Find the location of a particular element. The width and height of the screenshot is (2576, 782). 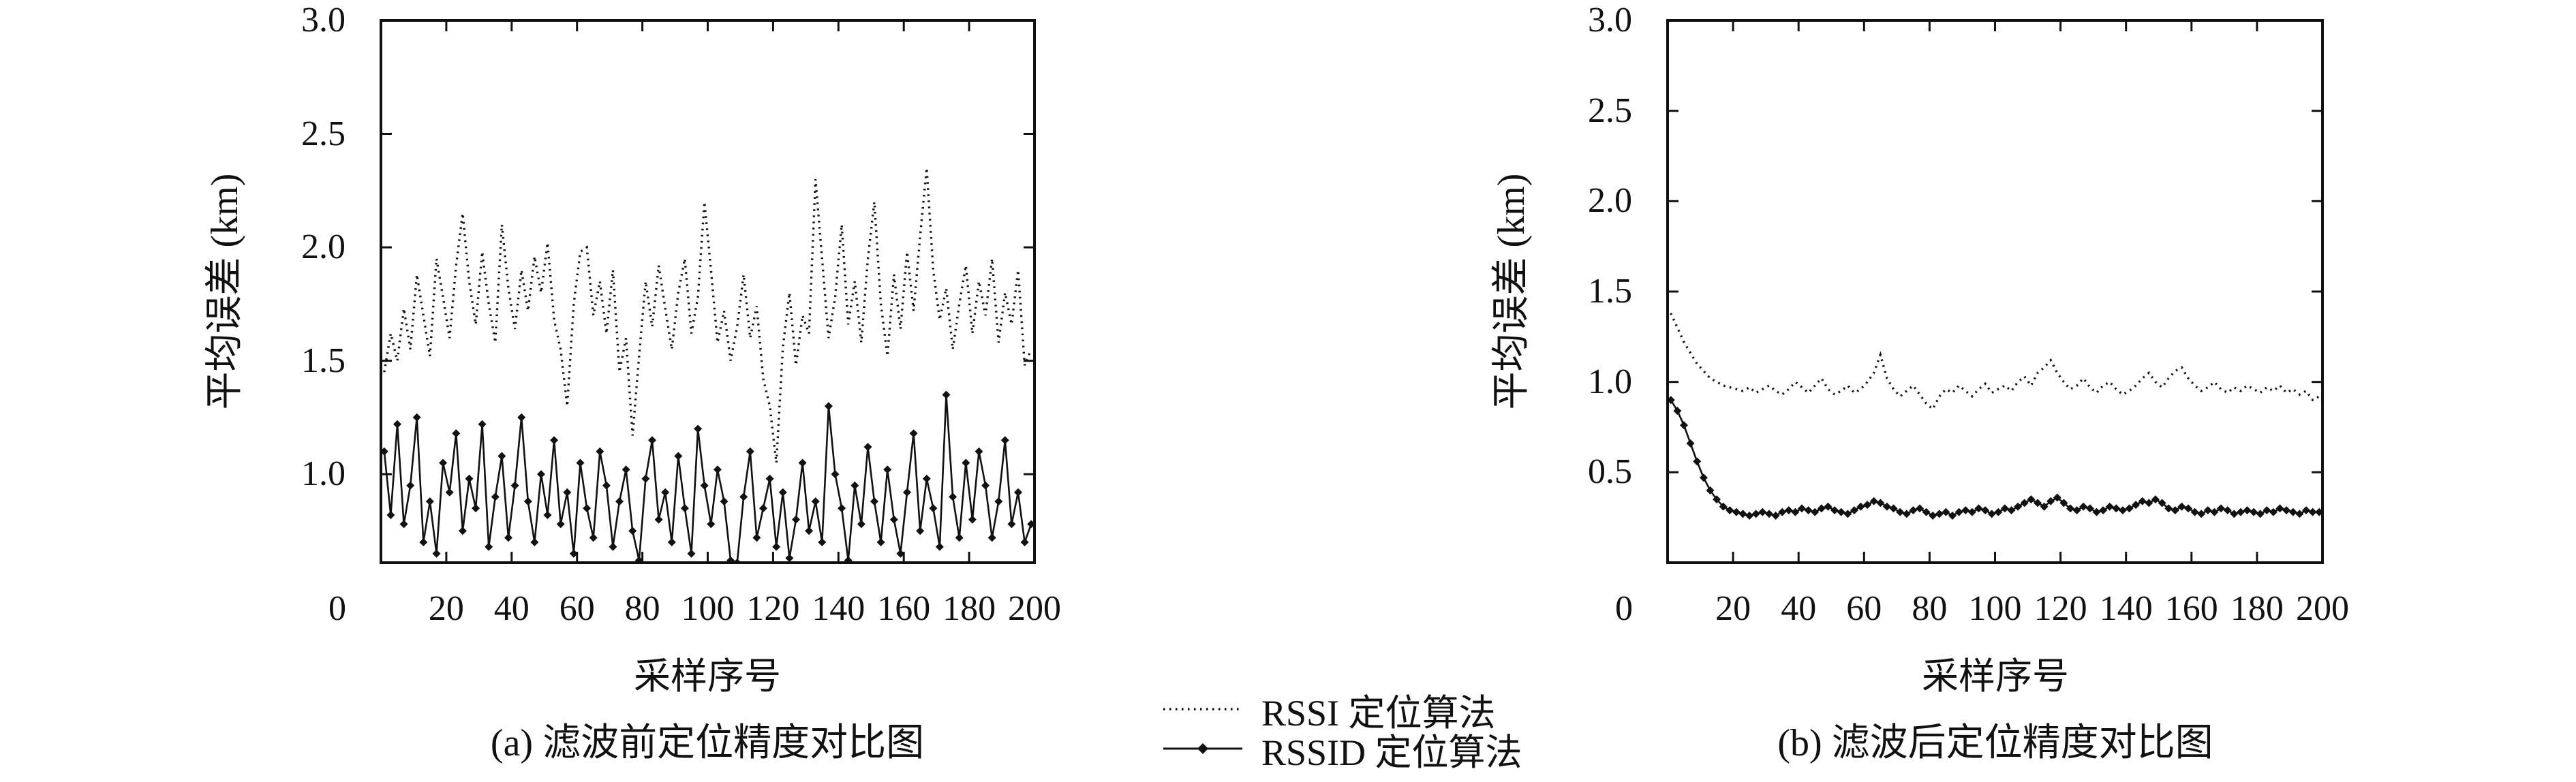

legend: RSSI 定位算法 RSSID 定位算法 is located at coordinates (1342, 731).